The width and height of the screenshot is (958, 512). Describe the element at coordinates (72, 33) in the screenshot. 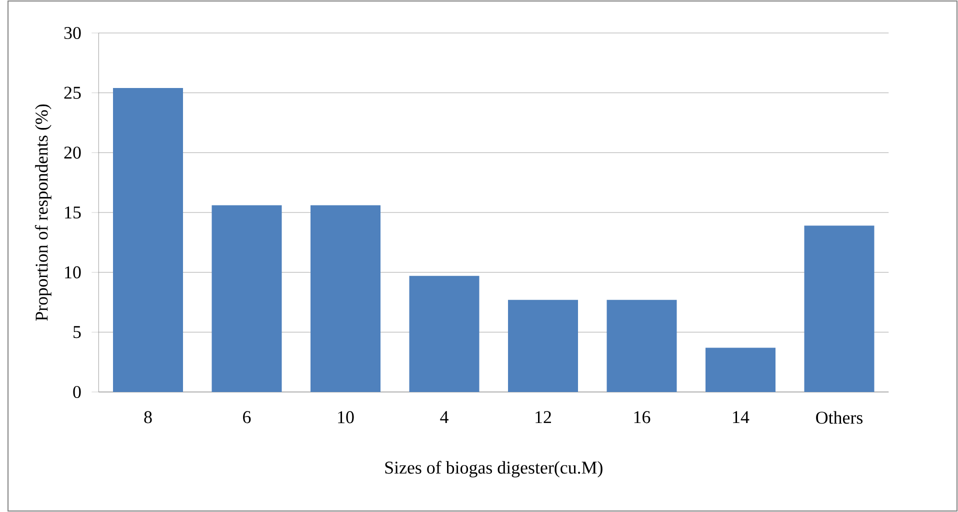

I see `y-tick-label: 30` at that location.